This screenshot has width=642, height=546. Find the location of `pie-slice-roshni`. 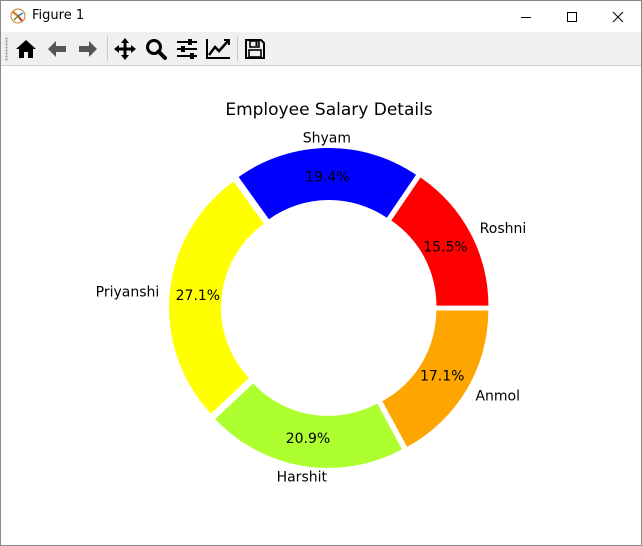

pie-slice-roshni is located at coordinates (440, 241).